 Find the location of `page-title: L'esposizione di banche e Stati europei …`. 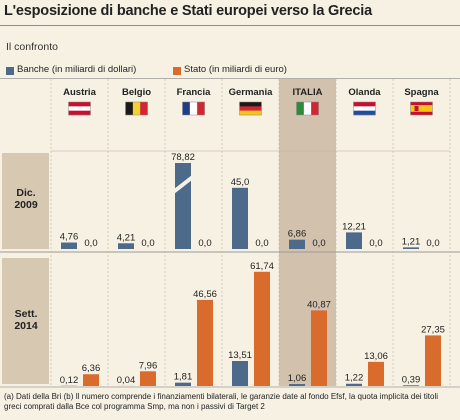

page-title: L'esposizione di banche e Stati europei … is located at coordinates (188, 11).